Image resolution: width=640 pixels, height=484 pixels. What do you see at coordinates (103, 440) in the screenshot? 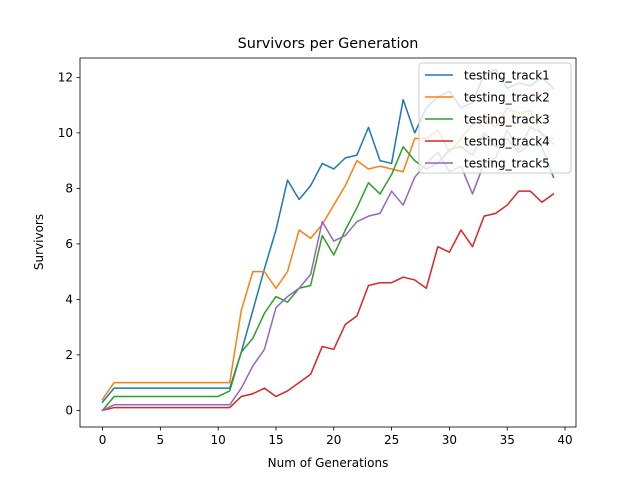
I see `x-tick-label: 0` at bounding box center [103, 440].